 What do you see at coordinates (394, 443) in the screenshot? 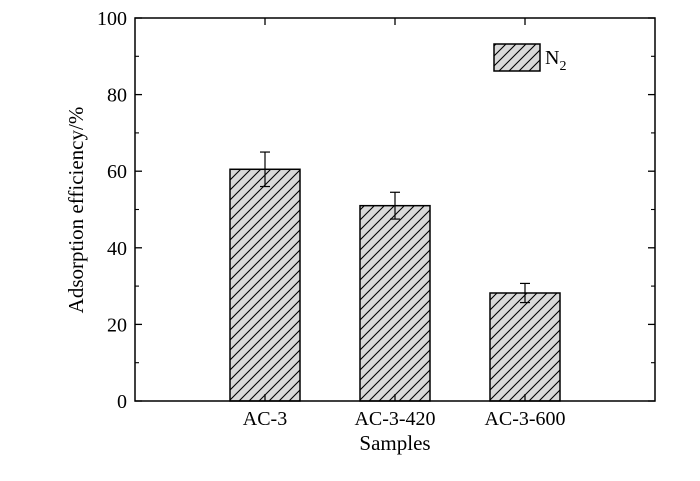
I see `x-axis-title: Samples` at bounding box center [394, 443].